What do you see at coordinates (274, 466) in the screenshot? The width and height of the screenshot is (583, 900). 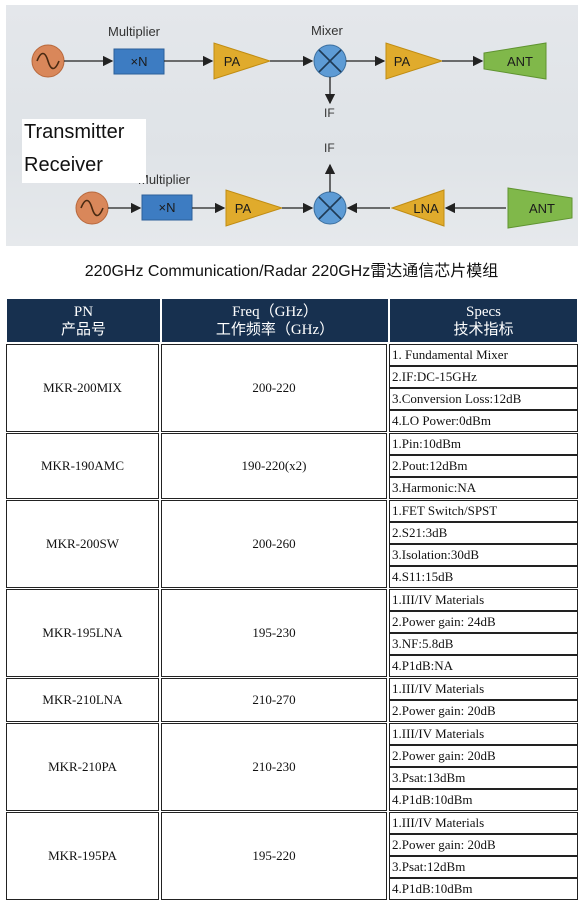 I see `cell-frequency: 190-220(x2)` at bounding box center [274, 466].